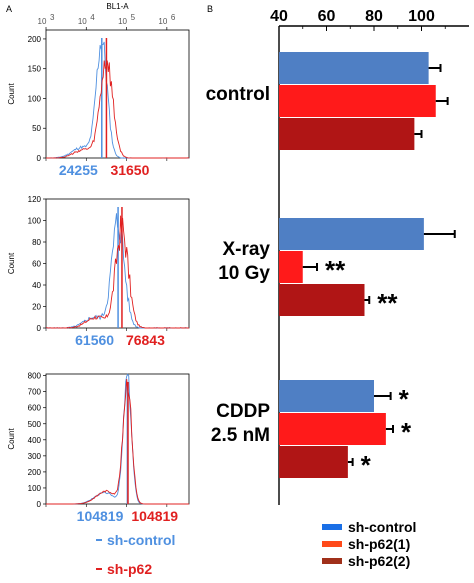 Image resolution: width=474 pixels, height=583 pixels. I want to click on legend-label: sh-p62(1), so click(379, 544).